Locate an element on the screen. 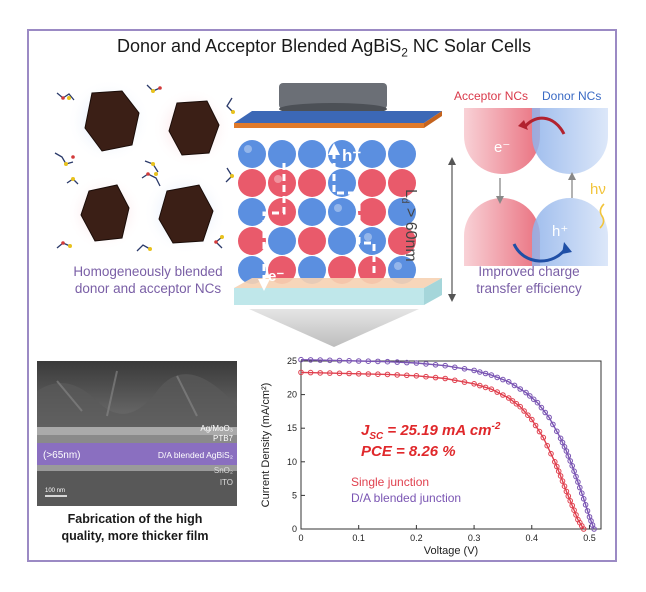  sem-layer-ptb7: PTB7 is located at coordinates (223, 438).